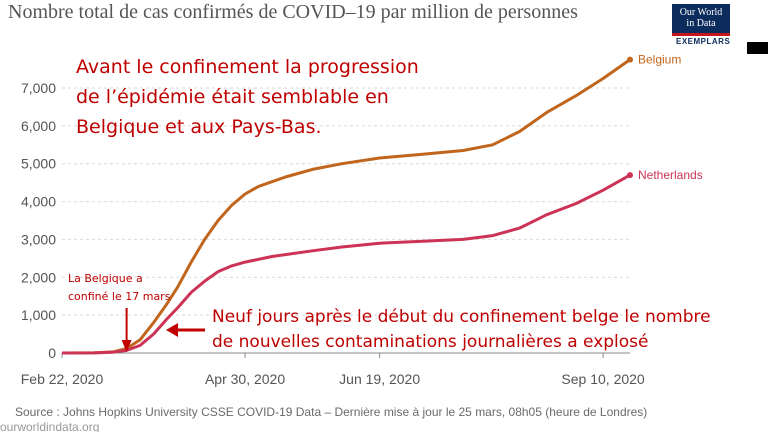  What do you see at coordinates (384, 427) in the screenshot?
I see `bottom-strip: ourworldindata.org` at bounding box center [384, 427].